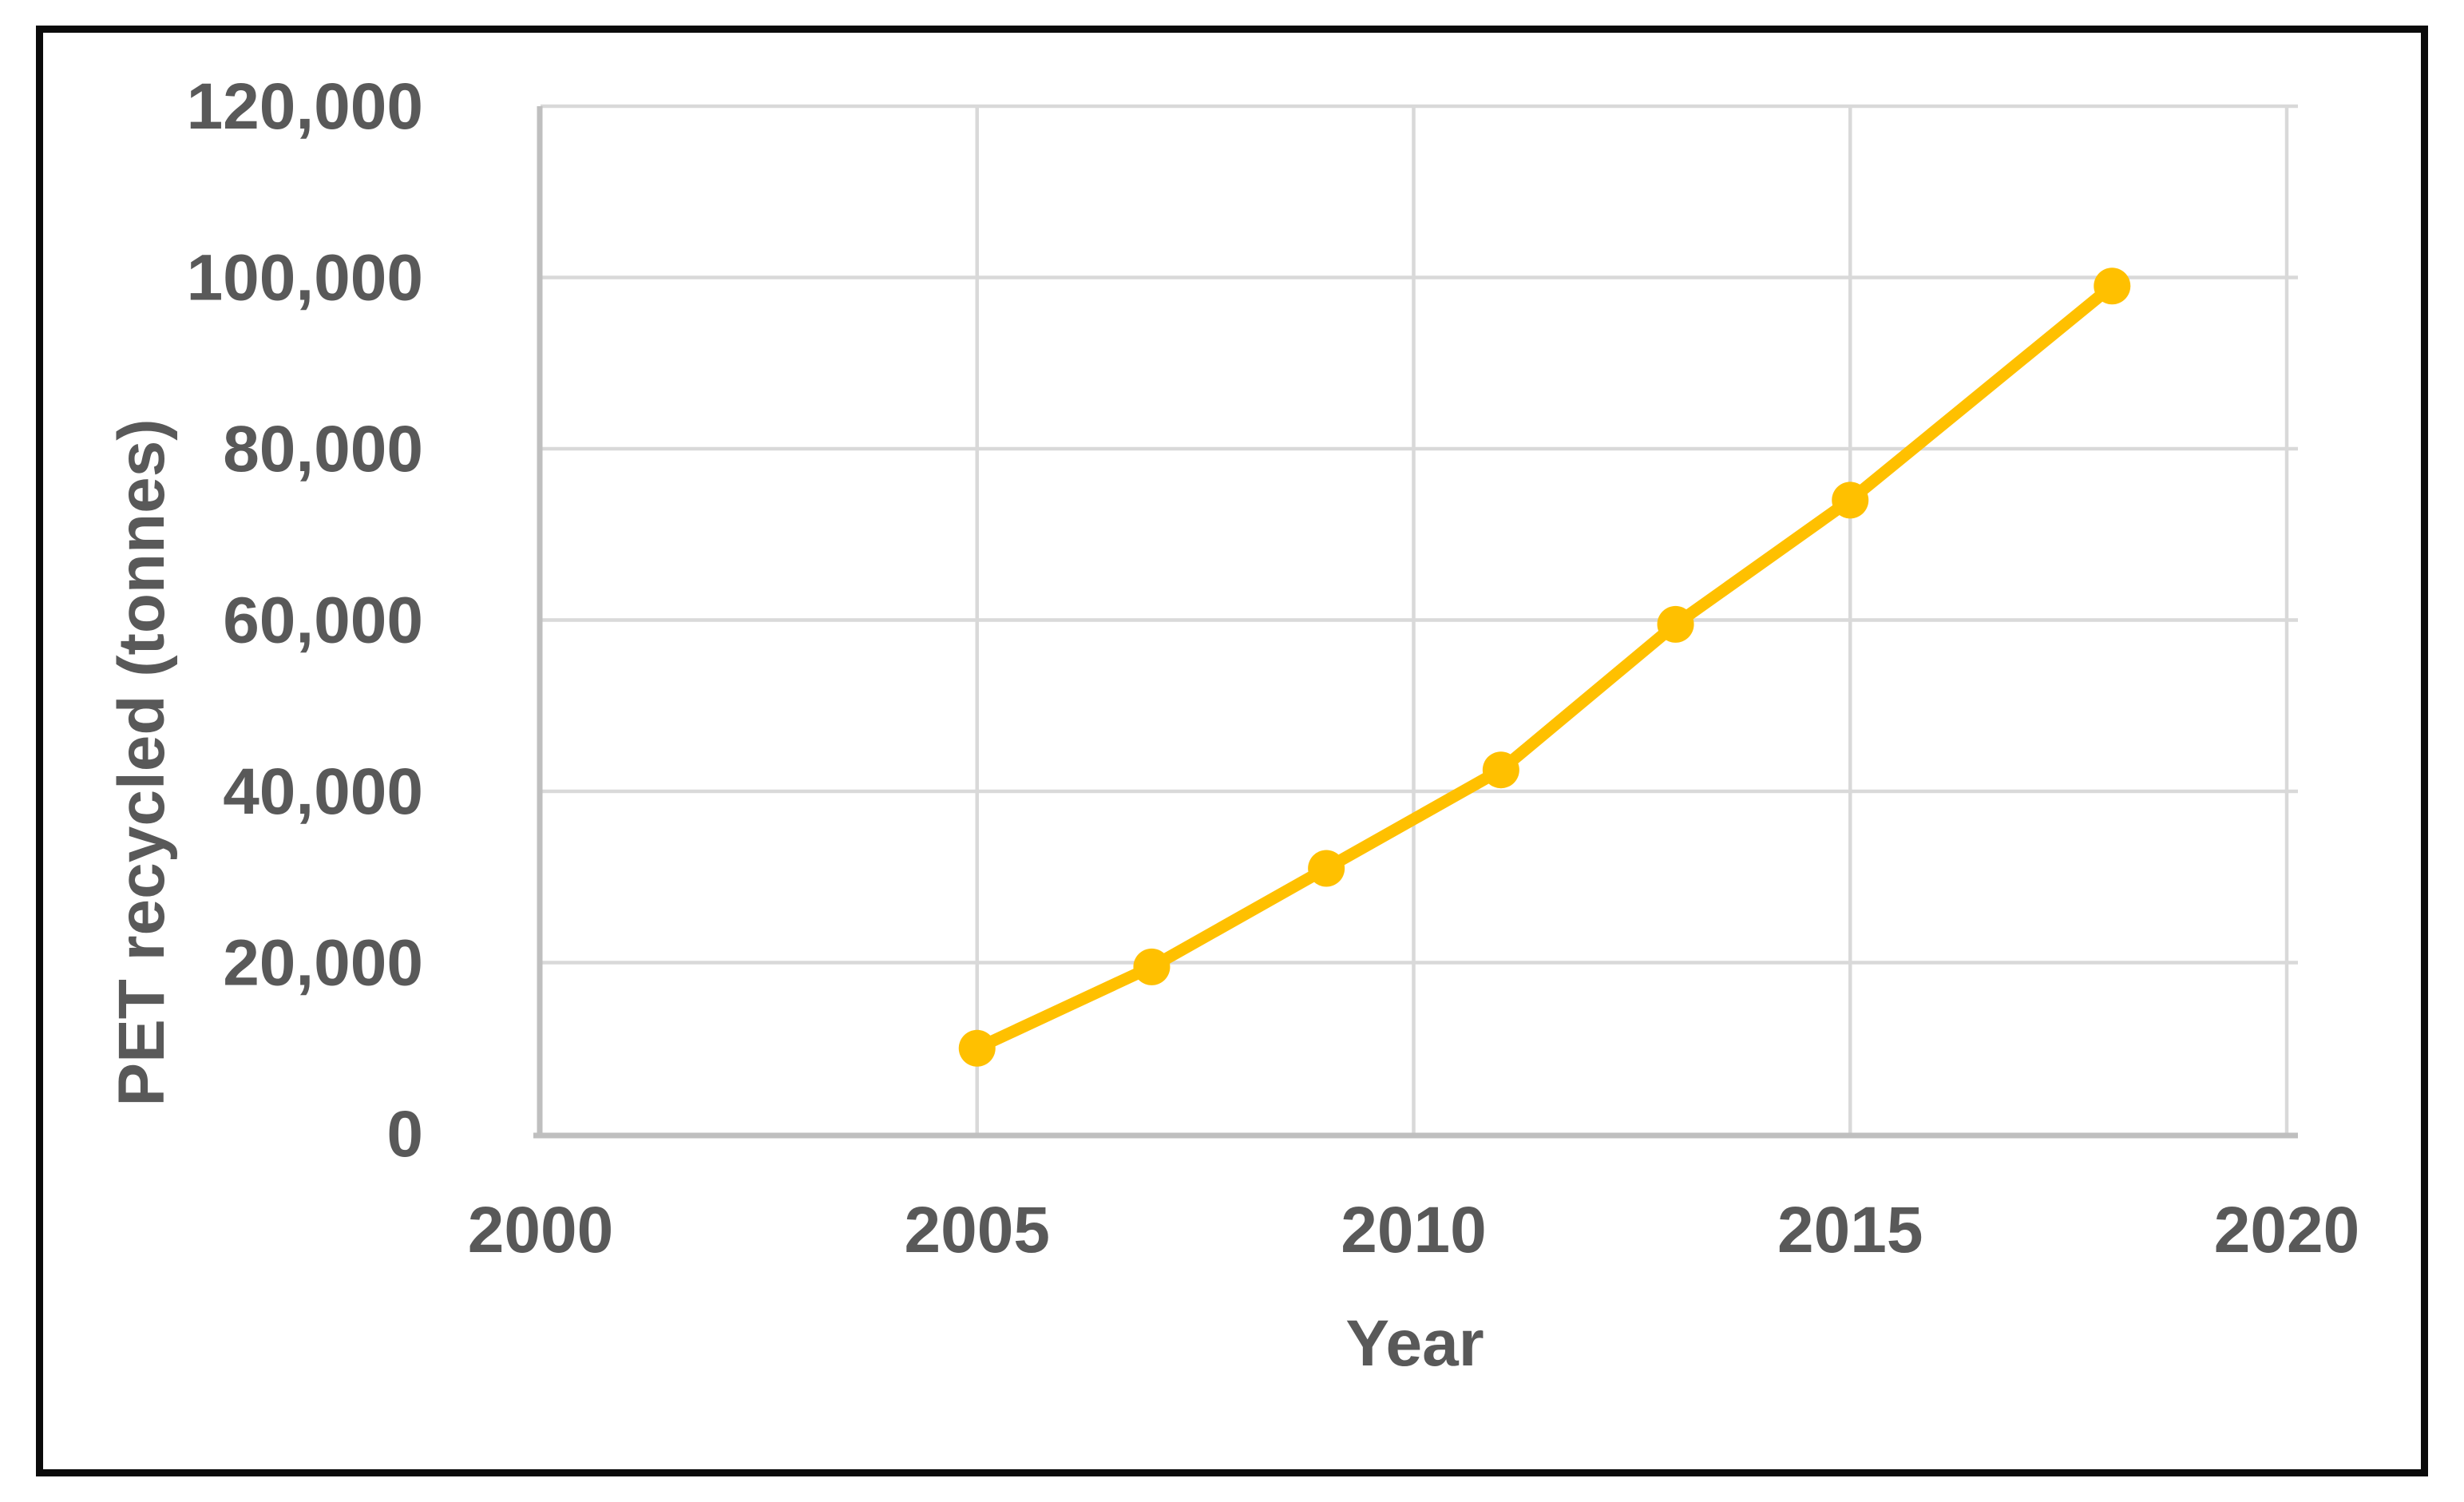  Describe the element at coordinates (404, 1134) in the screenshot. I see `y-tick-label: 0` at that location.